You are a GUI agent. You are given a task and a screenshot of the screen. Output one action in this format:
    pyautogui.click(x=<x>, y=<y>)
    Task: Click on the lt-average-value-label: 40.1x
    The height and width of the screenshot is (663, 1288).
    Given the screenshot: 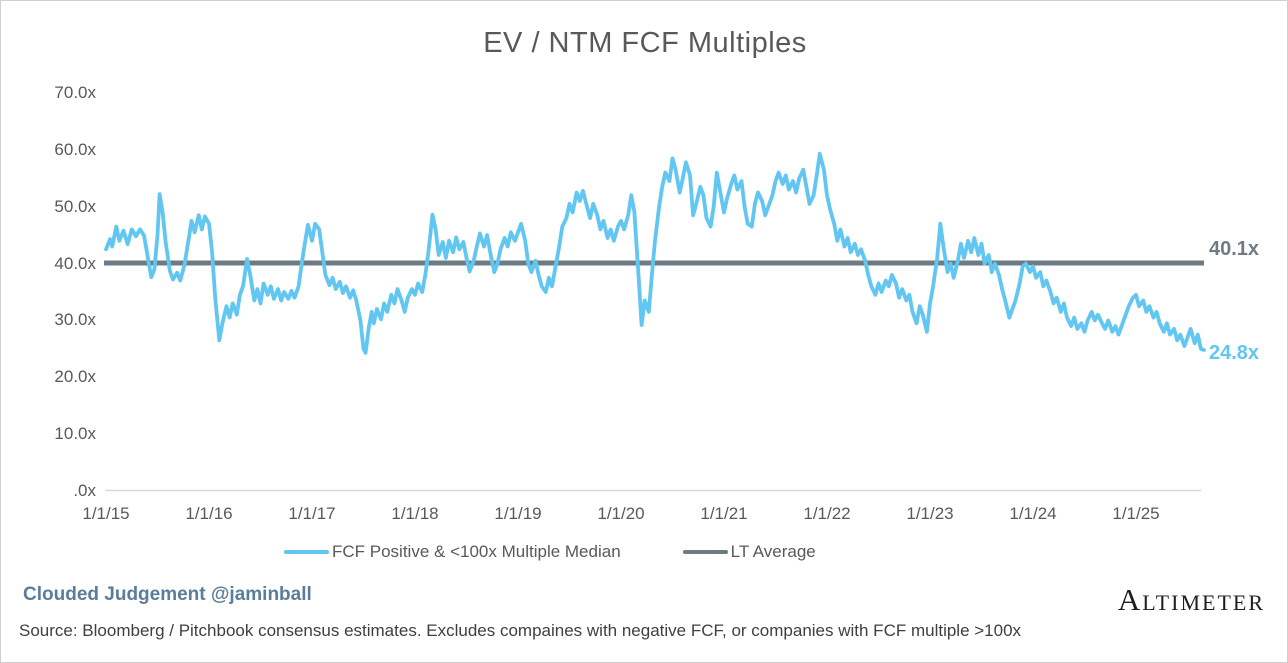 What is the action you would take?
    pyautogui.click(x=1234, y=248)
    